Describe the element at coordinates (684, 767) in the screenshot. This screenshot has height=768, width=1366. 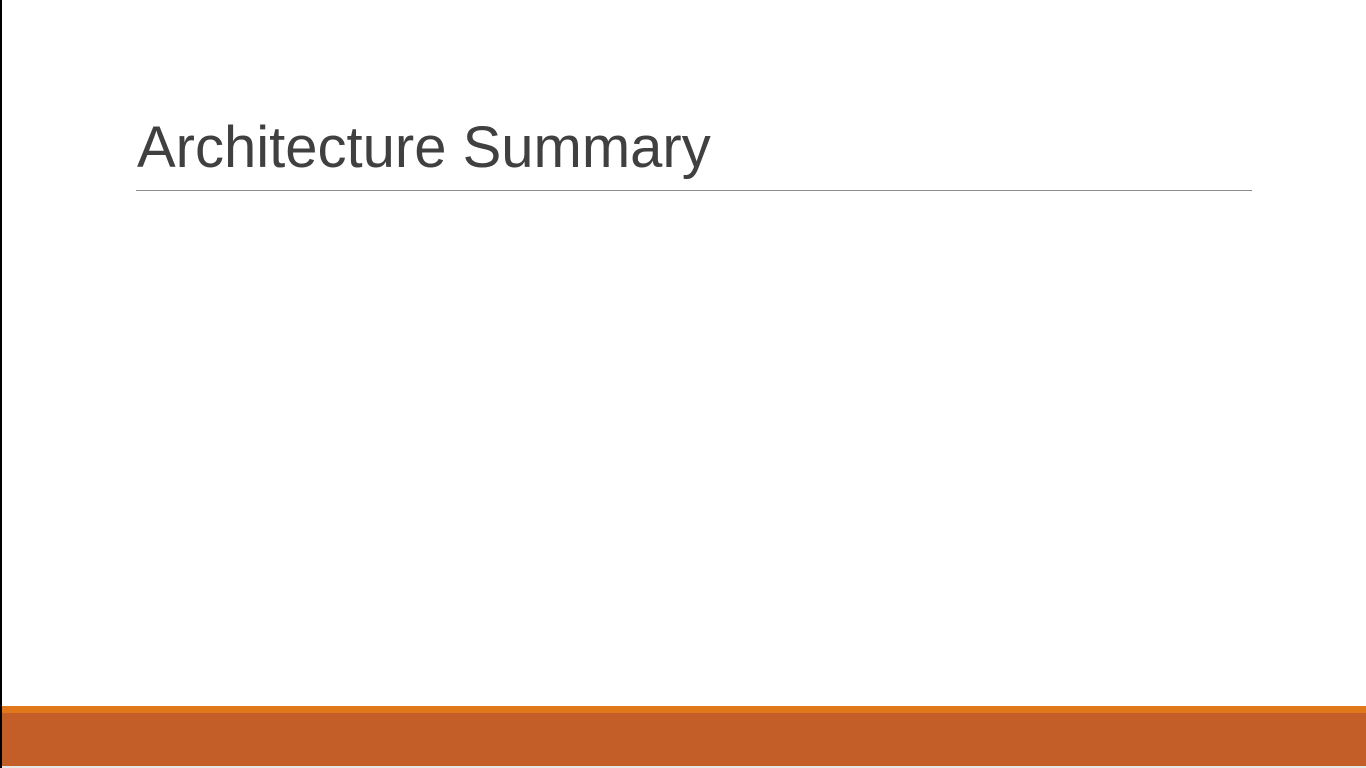
I see `bottom-edge-strip` at that location.